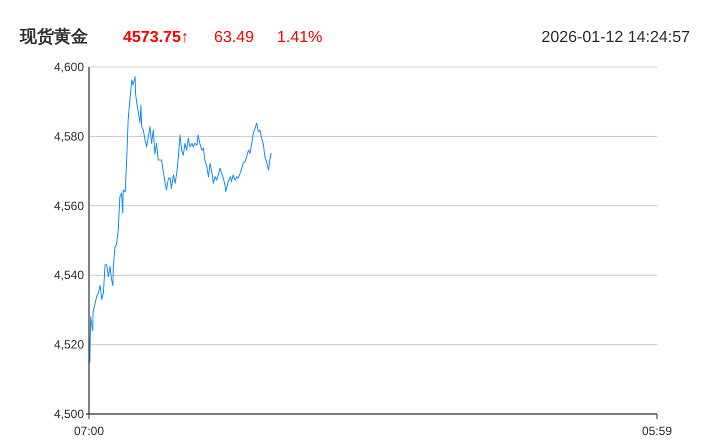 This screenshot has height=446, width=709. What do you see at coordinates (69, 345) in the screenshot?
I see `y-tick-label: 4,520` at bounding box center [69, 345].